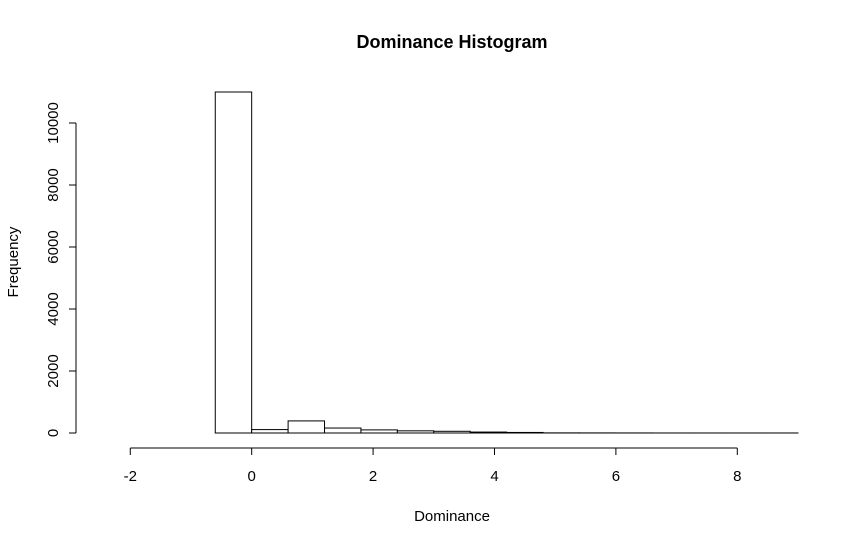 Image resolution: width=867 pixels, height=545 pixels. What do you see at coordinates (130, 476) in the screenshot?
I see `x-tick-label: -2` at bounding box center [130, 476].